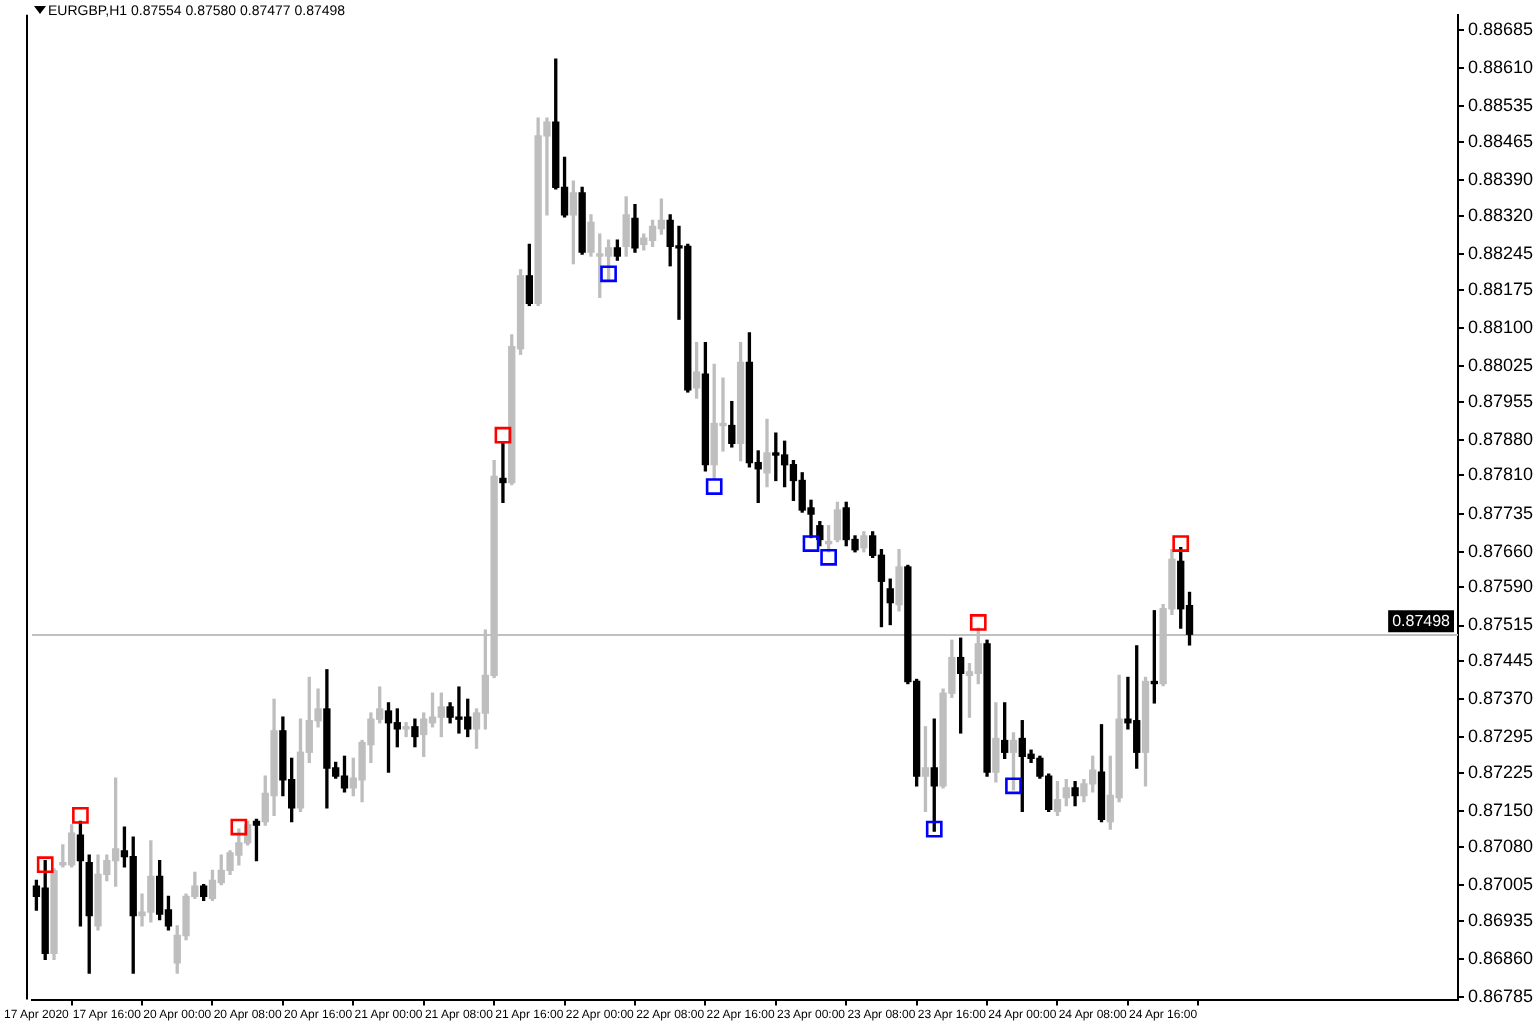  Describe the element at coordinates (1501, 586) in the screenshot. I see `y-tick-label: 0.87590` at that location.